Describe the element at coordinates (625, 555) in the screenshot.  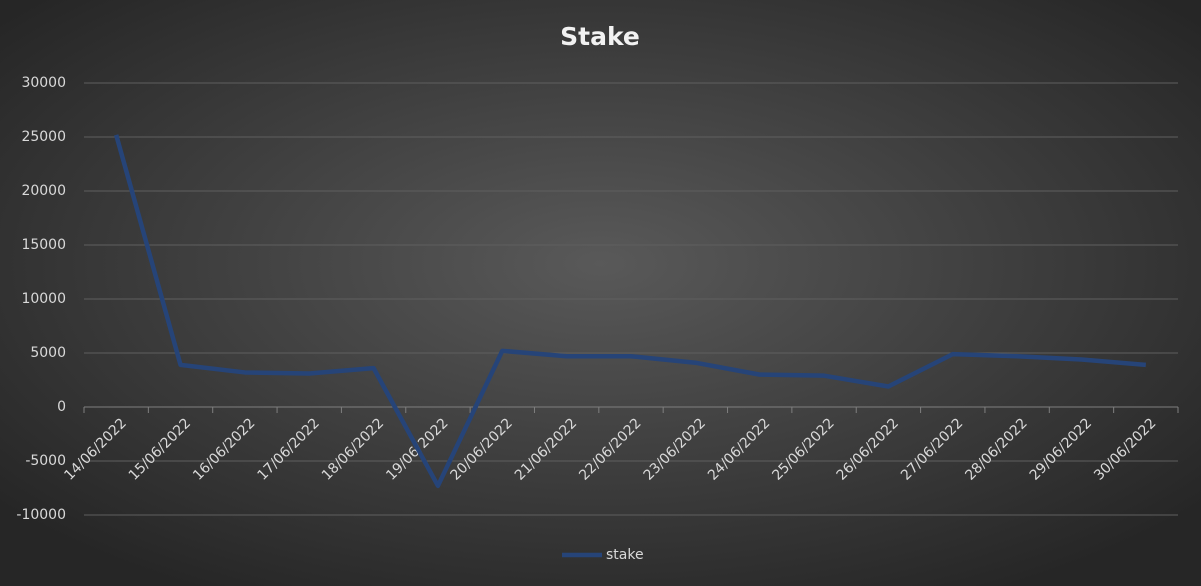
I see `legend-label: stake` at that location.